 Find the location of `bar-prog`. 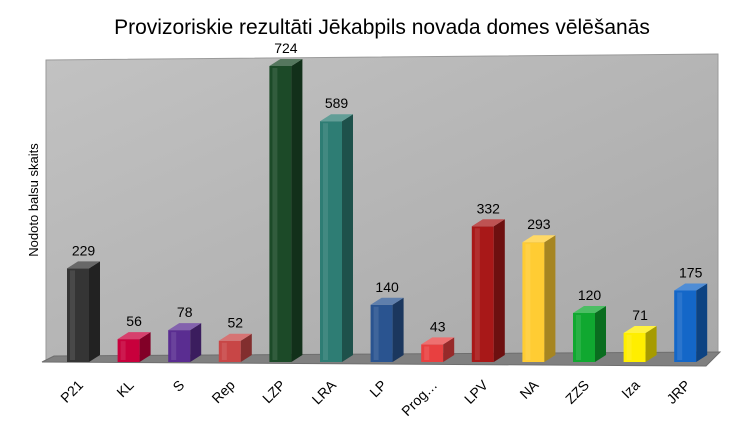

bar-prog is located at coordinates (438, 349).